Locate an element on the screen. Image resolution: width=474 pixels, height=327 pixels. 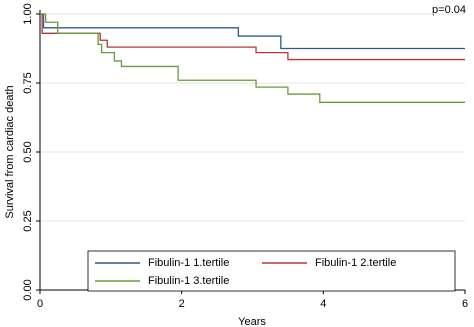
y-tick-label: 0.75 is located at coordinates (28, 82).